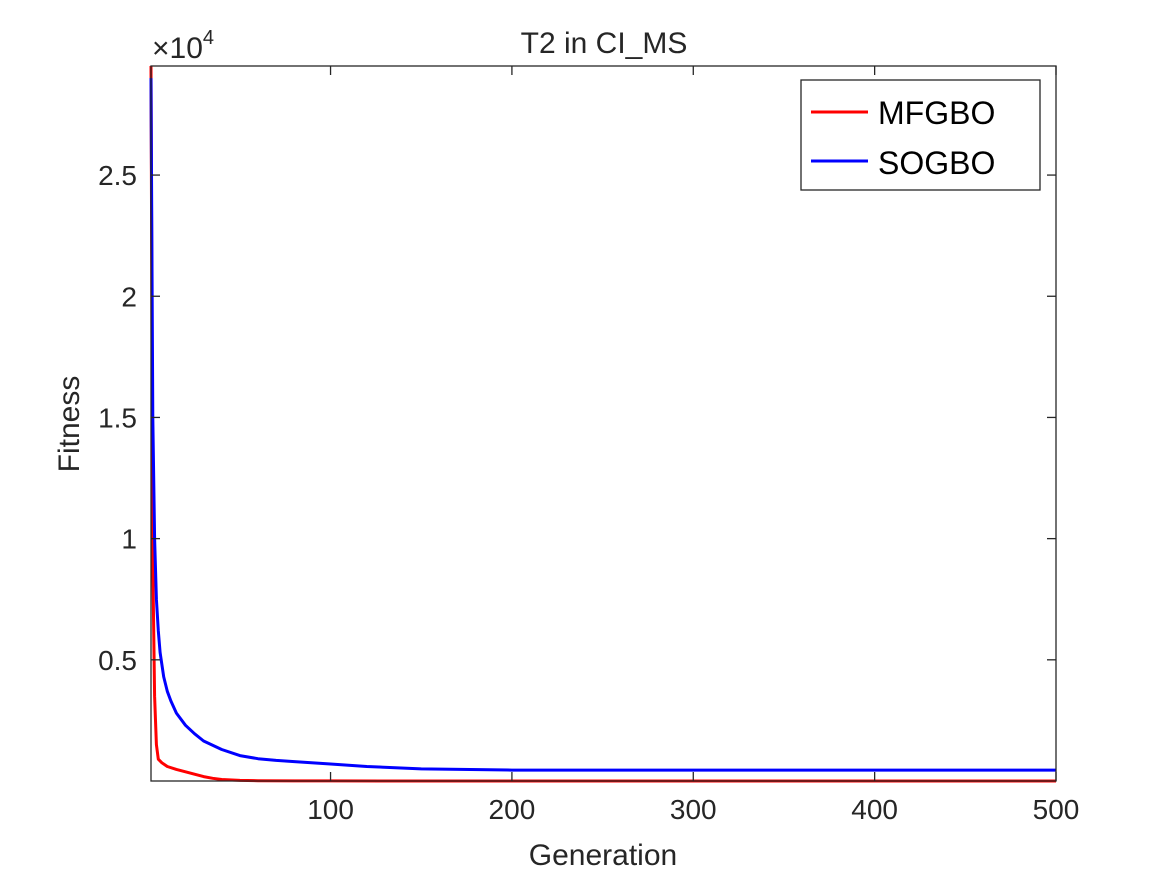  I want to click on y-tick-label: 1, so click(129, 539).